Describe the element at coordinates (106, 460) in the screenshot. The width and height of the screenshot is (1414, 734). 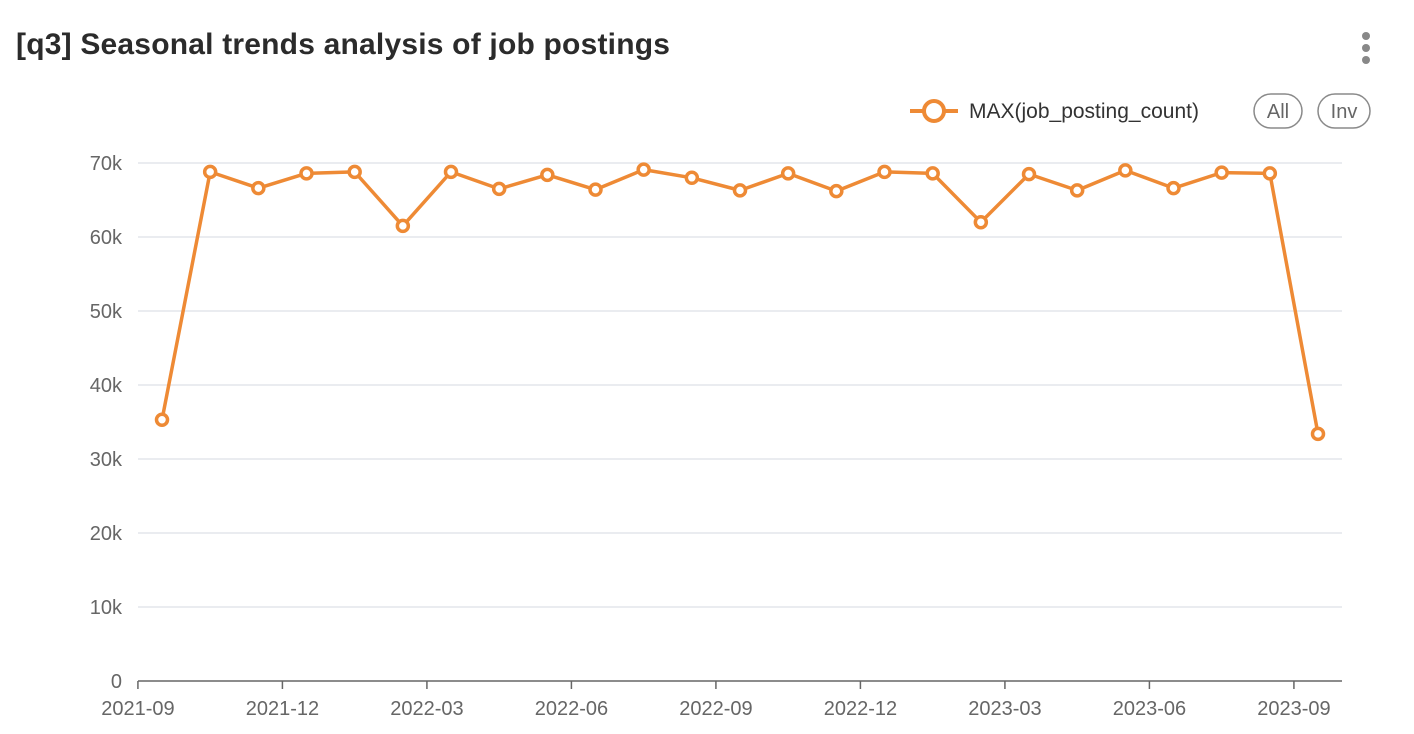
I see `y-tick-label: 30k` at that location.